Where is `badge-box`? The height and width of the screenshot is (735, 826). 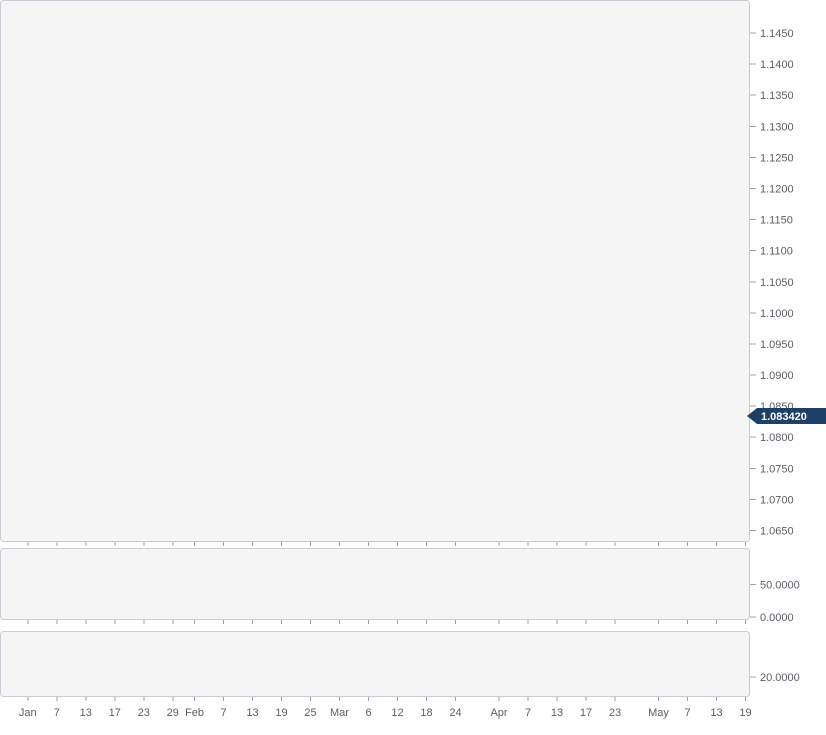 badge-box is located at coordinates (791, 416).